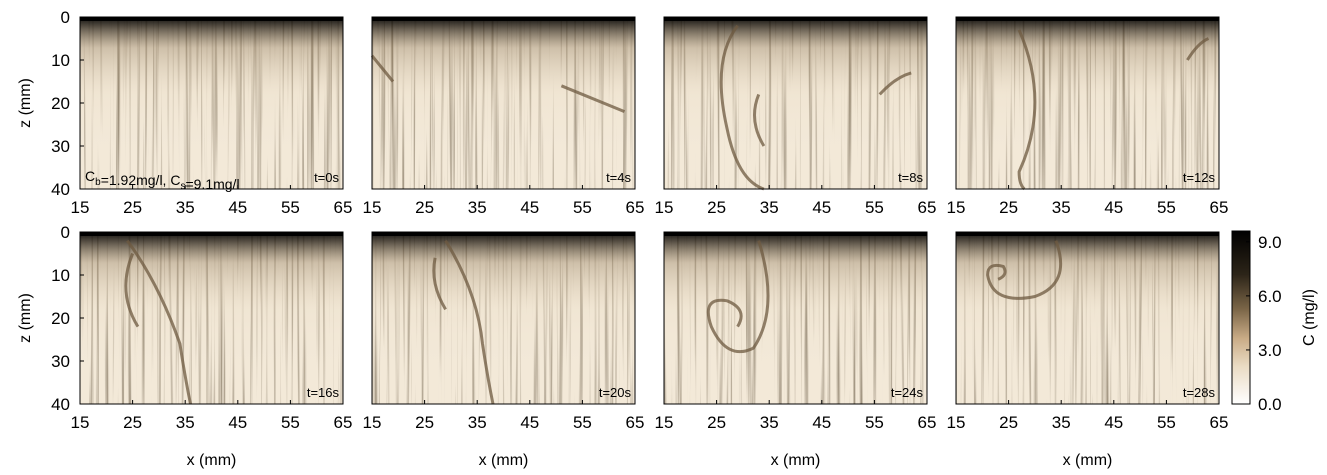  Describe the element at coordinates (618, 177) in the screenshot. I see `time-label: t=4s` at that location.